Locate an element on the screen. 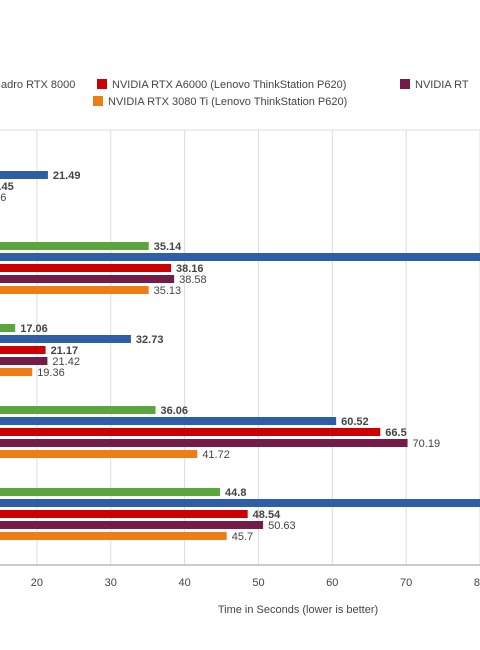 The height and width of the screenshot is (650, 480). x-tick-label: 40 is located at coordinates (184, 583).